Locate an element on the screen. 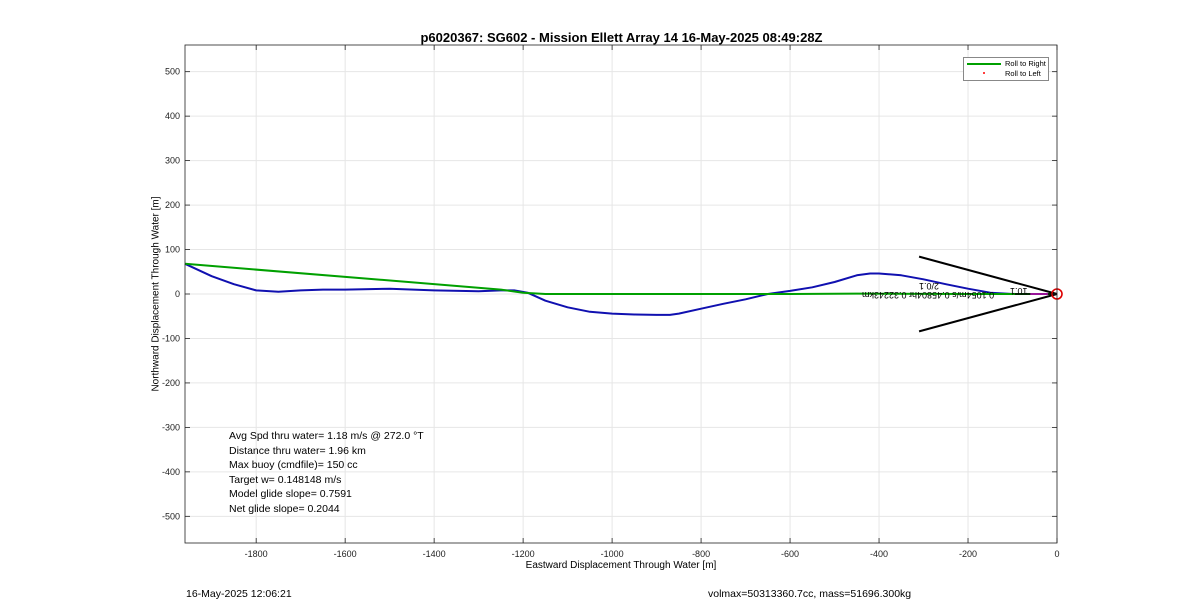 The height and width of the screenshot is (611, 1200). legend-label: Roll to Left is located at coordinates (1023, 73).